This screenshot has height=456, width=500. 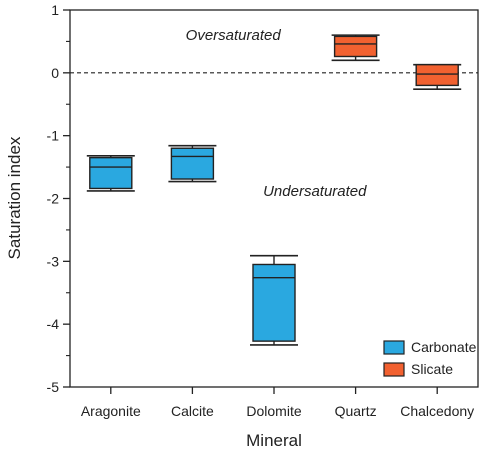 I want to click on x-axis-title: Mineral, so click(x=274, y=440).